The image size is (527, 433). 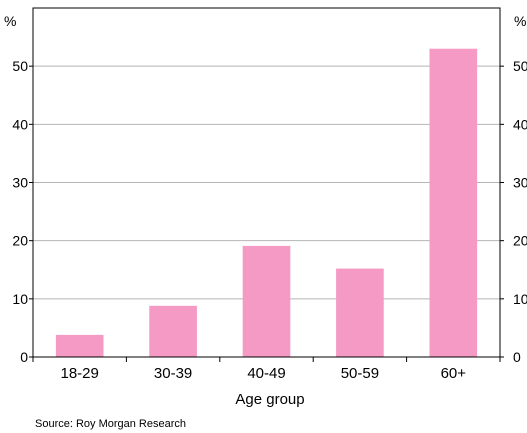 What do you see at coordinates (453, 202) in the screenshot?
I see `bar-60+` at bounding box center [453, 202].